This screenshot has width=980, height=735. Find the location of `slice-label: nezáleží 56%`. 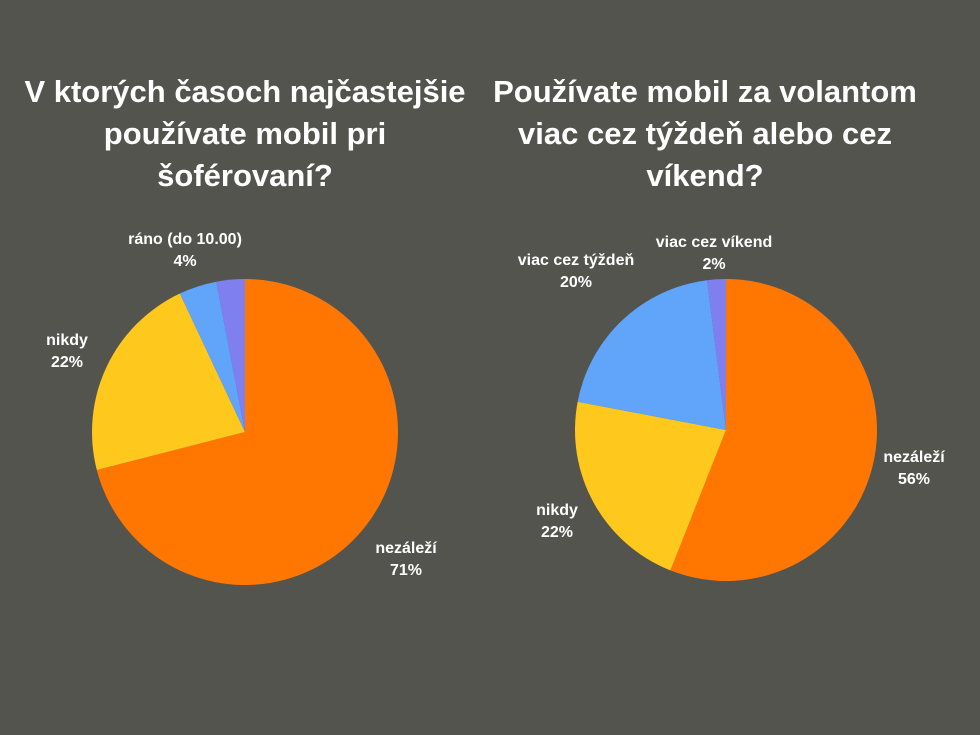

slice-label: nezáleží 56% is located at coordinates (914, 468).